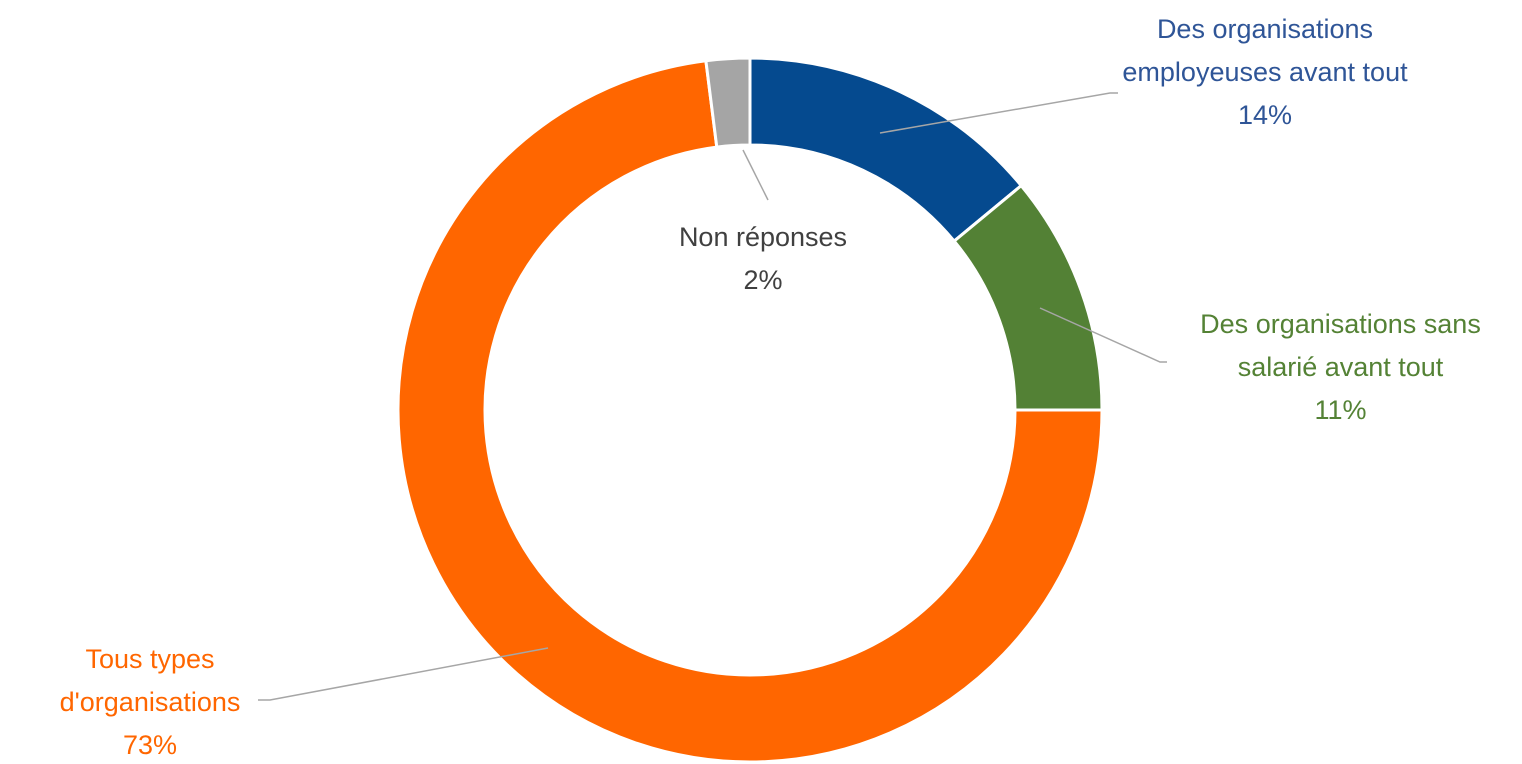 The width and height of the screenshot is (1522, 764). Describe the element at coordinates (763, 237) in the screenshot. I see `label-name: Non réponses` at that location.